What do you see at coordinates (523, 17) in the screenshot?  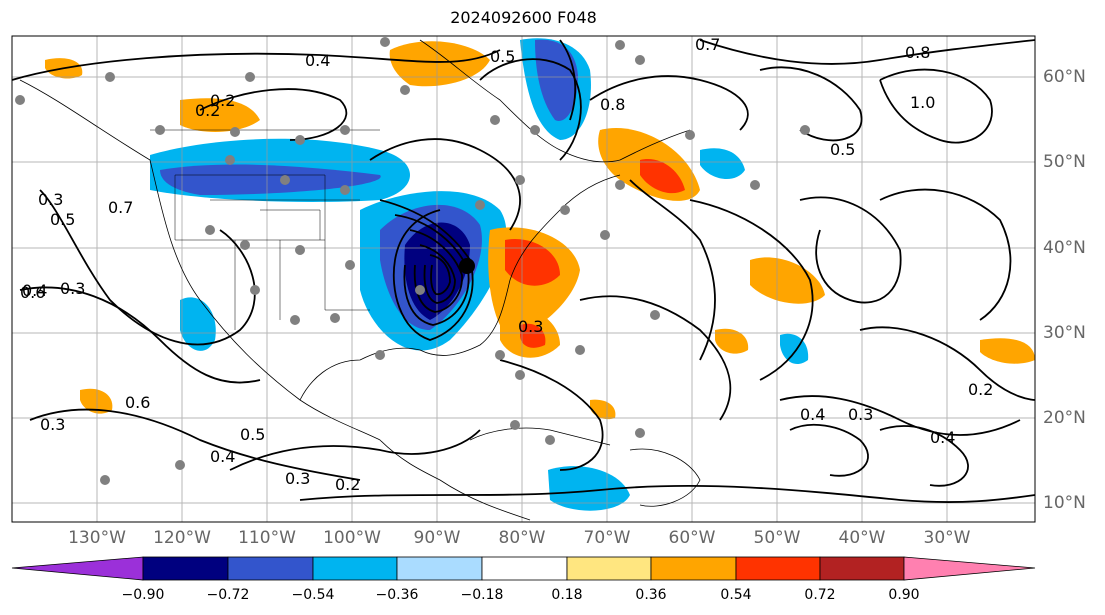 I see `plot-title: 2024092600 F048` at bounding box center [523, 17].